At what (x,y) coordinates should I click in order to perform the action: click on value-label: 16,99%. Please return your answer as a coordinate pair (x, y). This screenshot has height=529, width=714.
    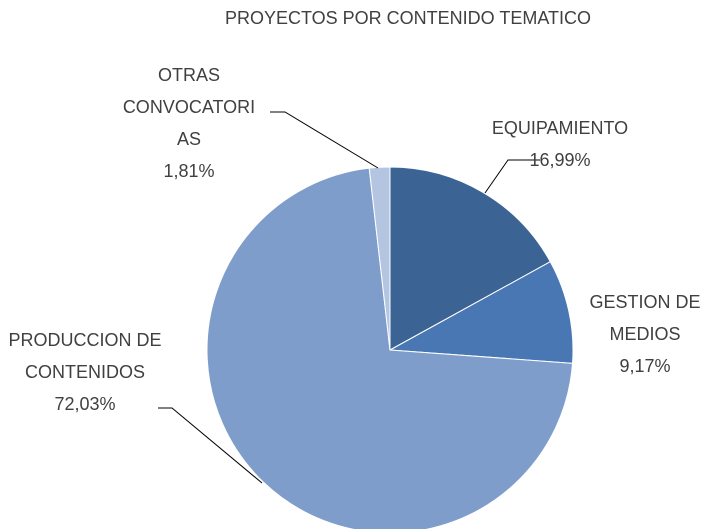
    Looking at the image, I should click on (560, 160).